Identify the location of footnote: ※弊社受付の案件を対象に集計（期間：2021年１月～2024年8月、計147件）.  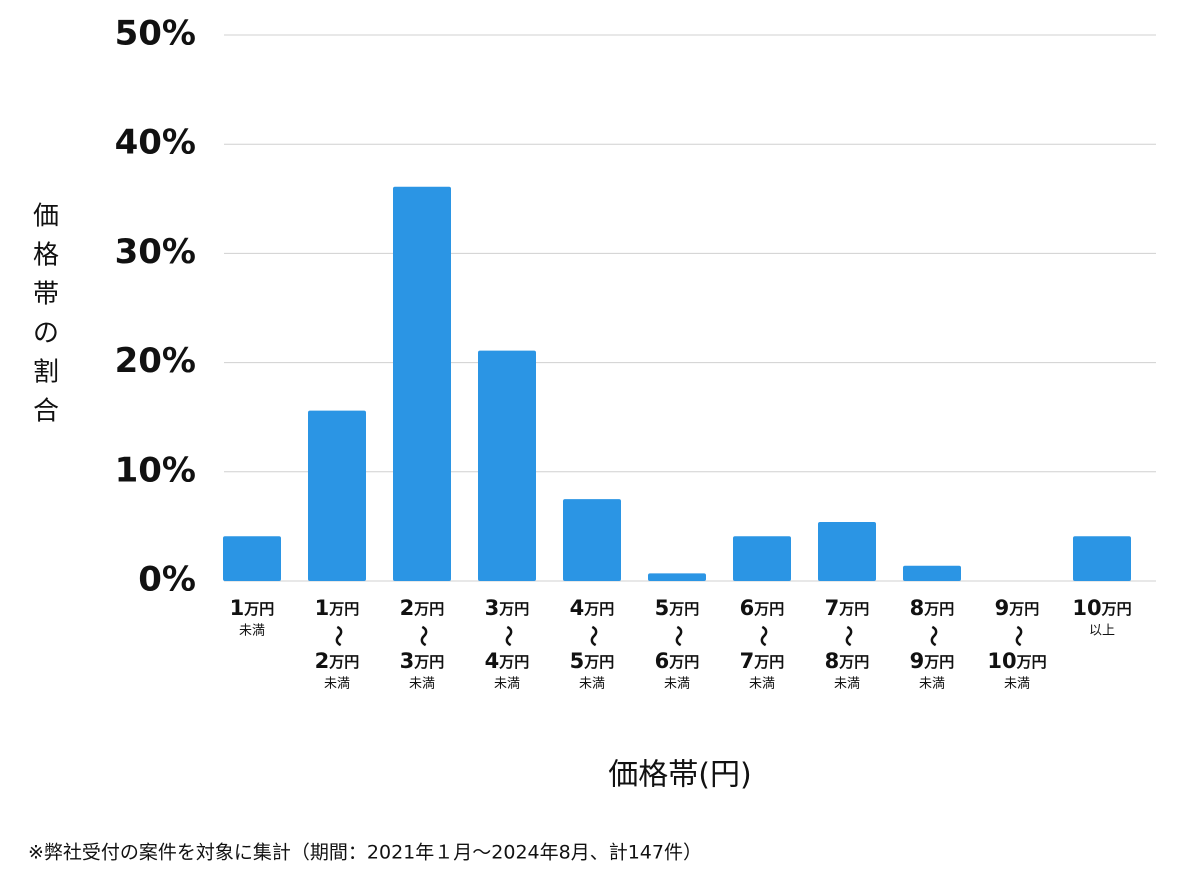
(365, 853).